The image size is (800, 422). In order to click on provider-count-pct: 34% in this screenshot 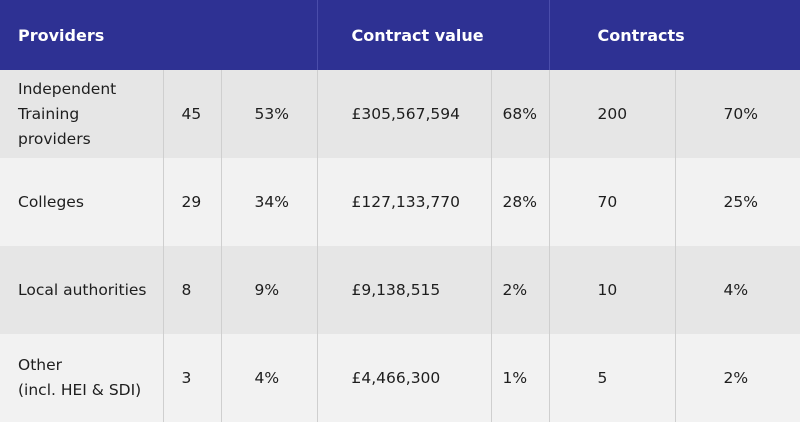, I will do `click(269, 202)`.